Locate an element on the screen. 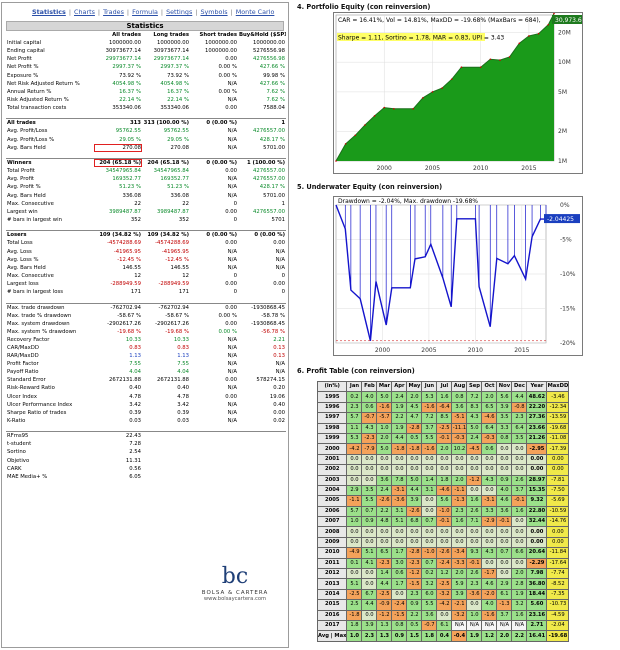  stats-value: 22.14 % is located at coordinates (130, 99).